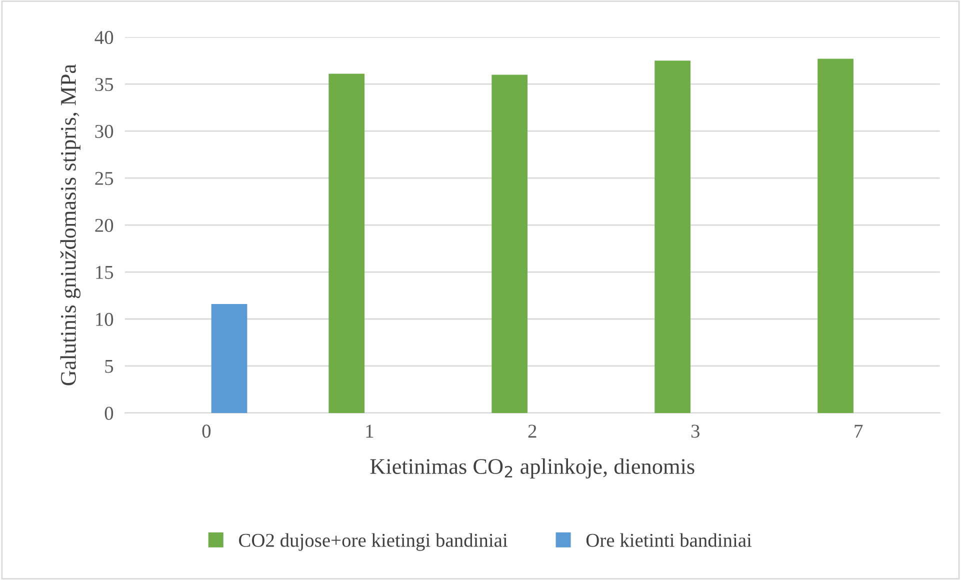  Describe the element at coordinates (104, 178) in the screenshot. I see `y-tick-label: 25` at that location.